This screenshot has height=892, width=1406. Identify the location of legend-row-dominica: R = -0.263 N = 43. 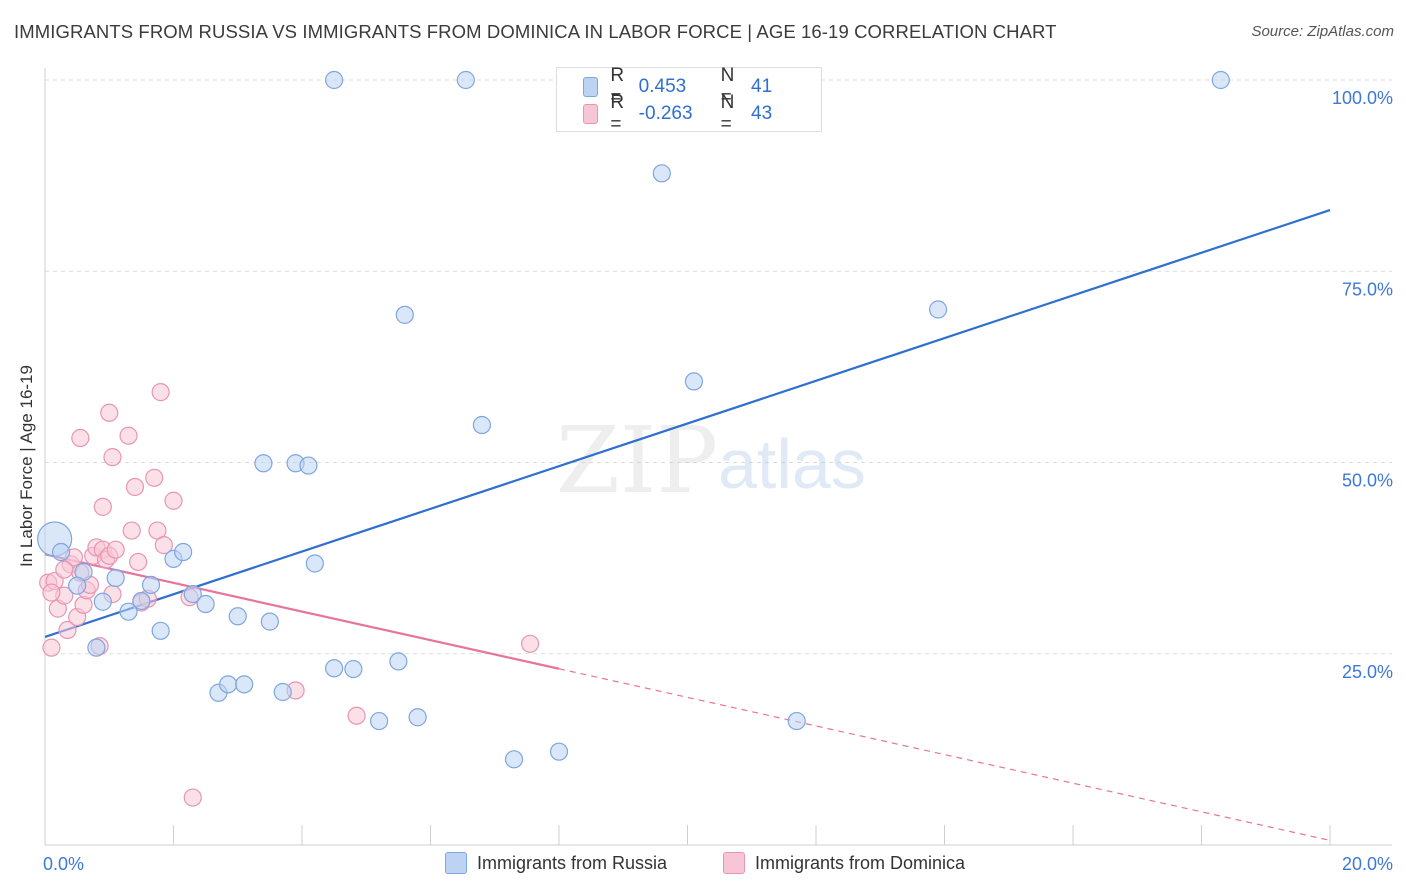
(702, 113).